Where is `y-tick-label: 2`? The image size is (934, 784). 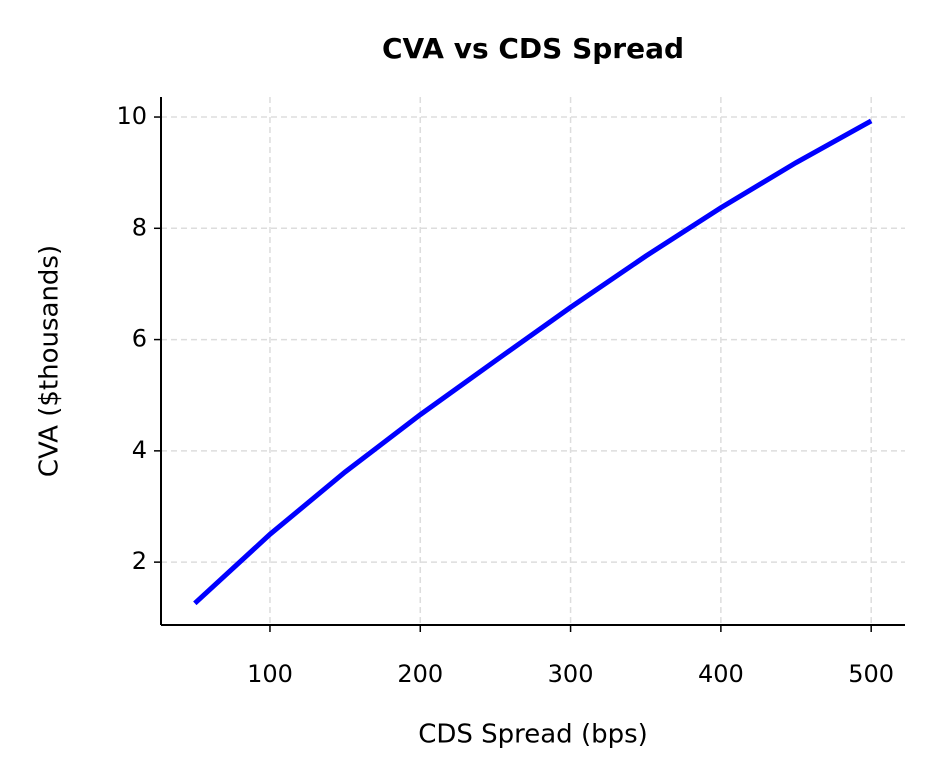
y-tick-label: 2 is located at coordinates (139, 561).